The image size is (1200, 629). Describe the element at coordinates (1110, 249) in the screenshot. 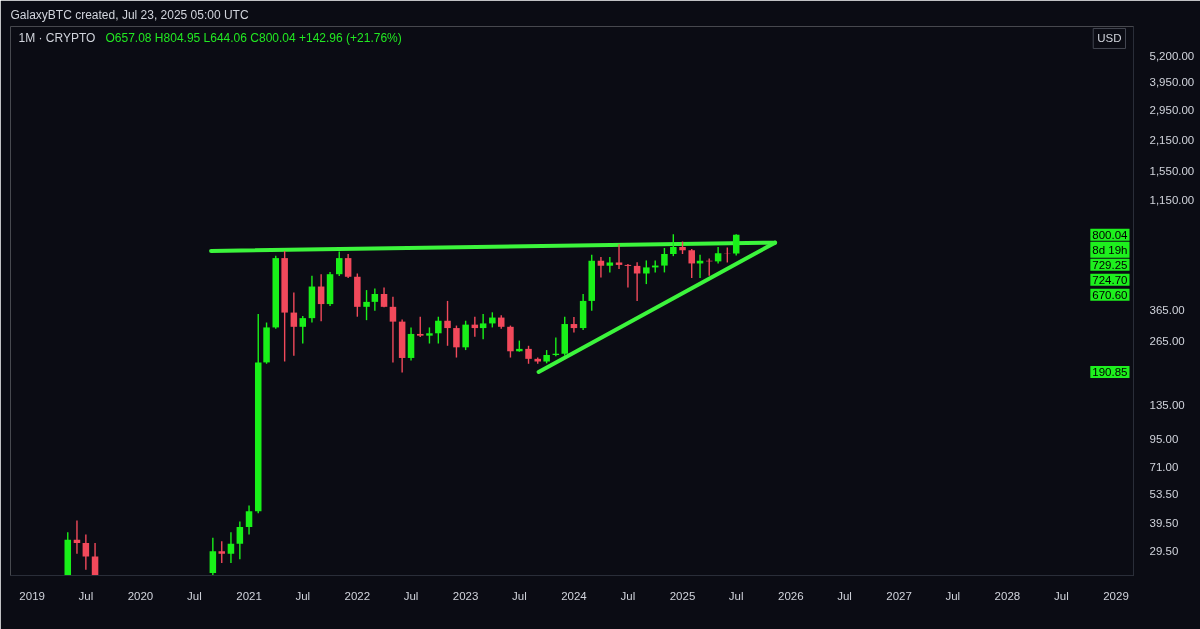

I see `annotation: 8d 19h` at that location.